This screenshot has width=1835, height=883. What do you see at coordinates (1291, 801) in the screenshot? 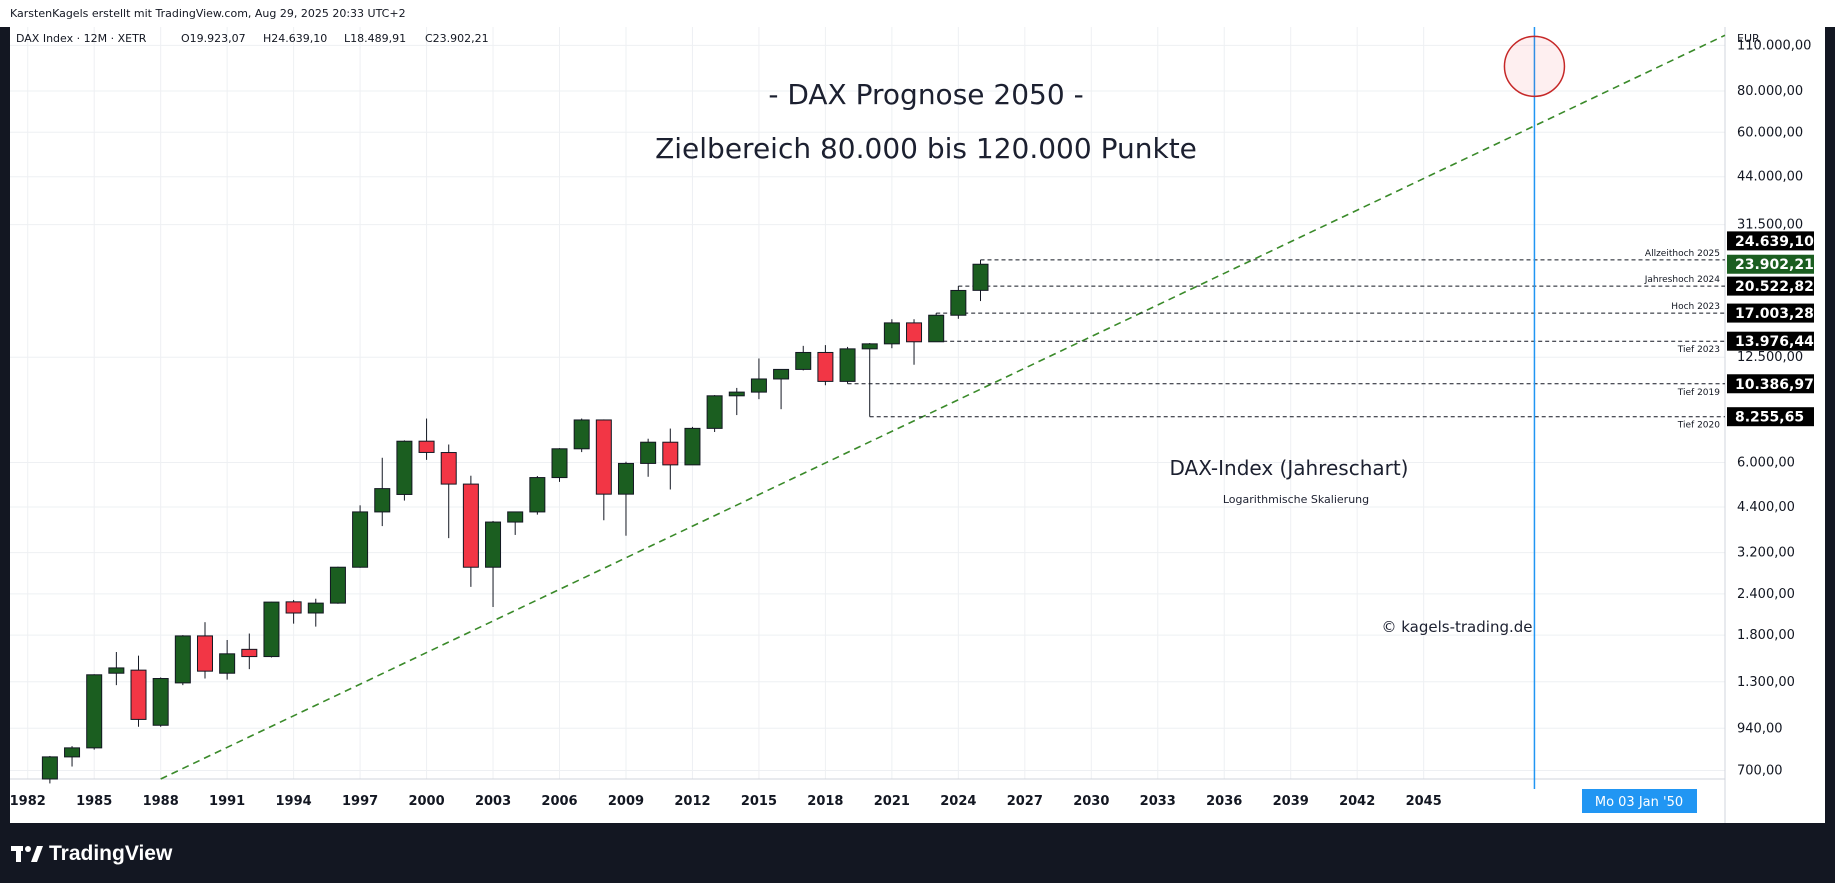
I see `x-tick-label: 2039` at bounding box center [1291, 801].